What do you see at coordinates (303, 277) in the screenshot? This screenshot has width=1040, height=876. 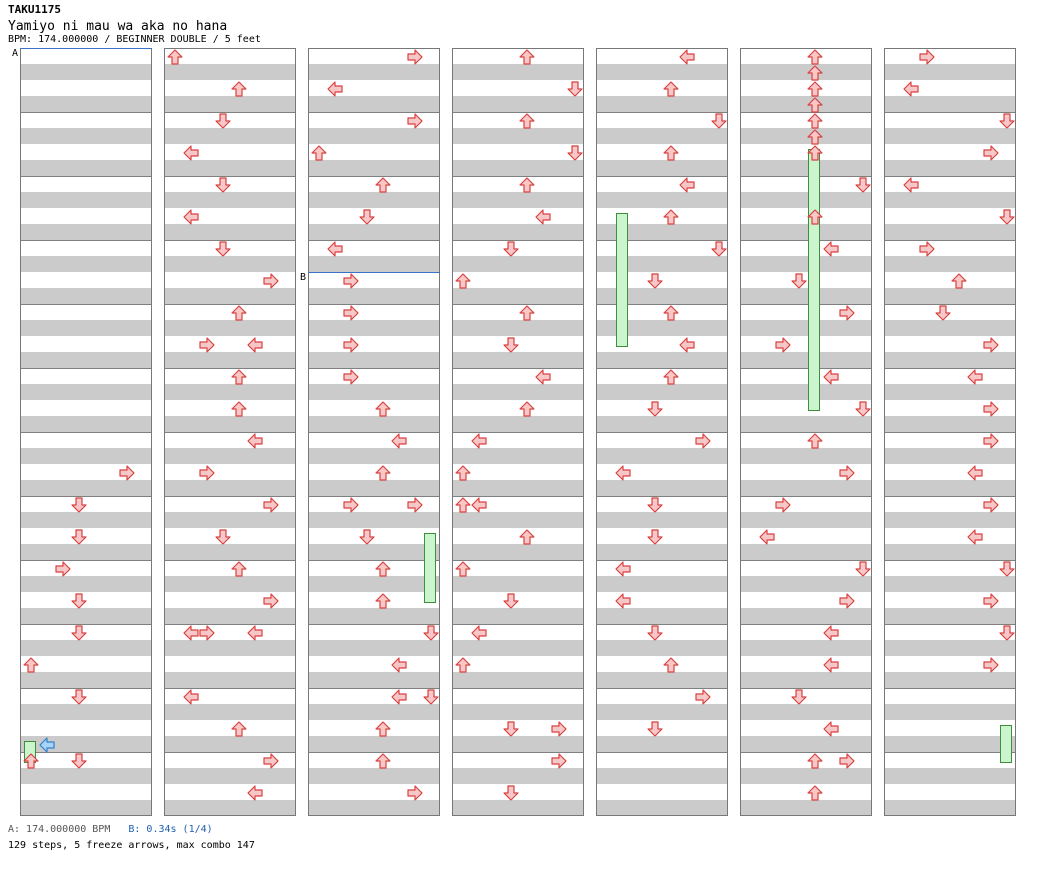 I see `speed-change-label: B` at bounding box center [303, 277].